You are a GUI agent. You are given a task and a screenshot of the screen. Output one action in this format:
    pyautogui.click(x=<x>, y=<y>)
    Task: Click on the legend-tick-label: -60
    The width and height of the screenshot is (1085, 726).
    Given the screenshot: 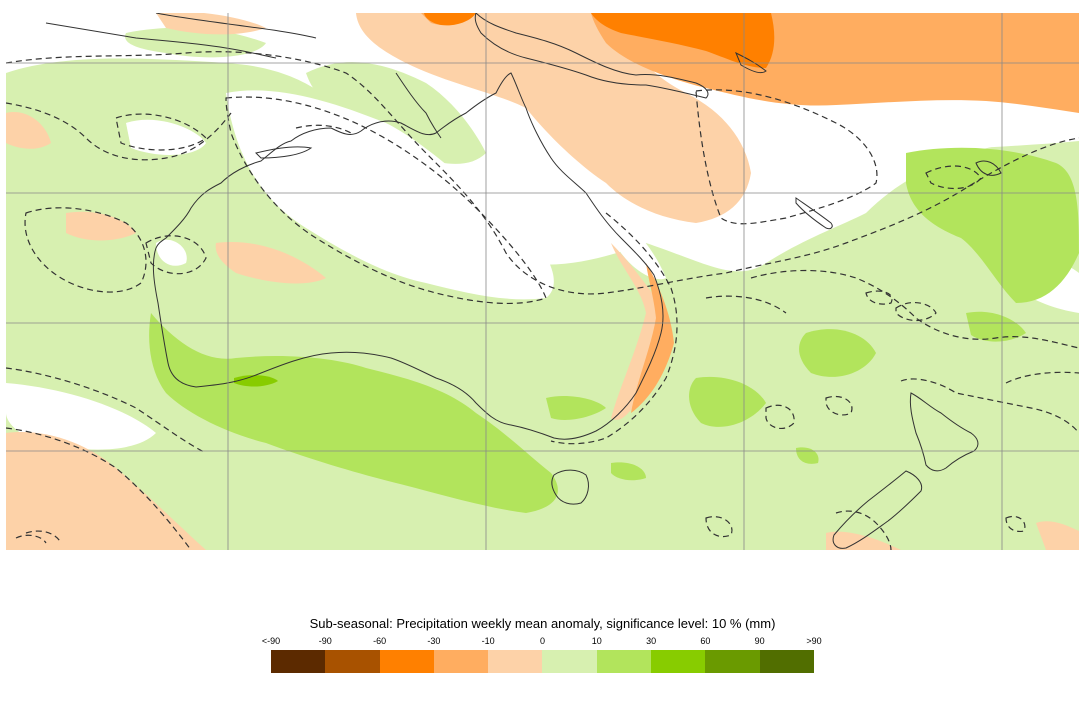 What is the action you would take?
    pyautogui.click(x=380, y=641)
    